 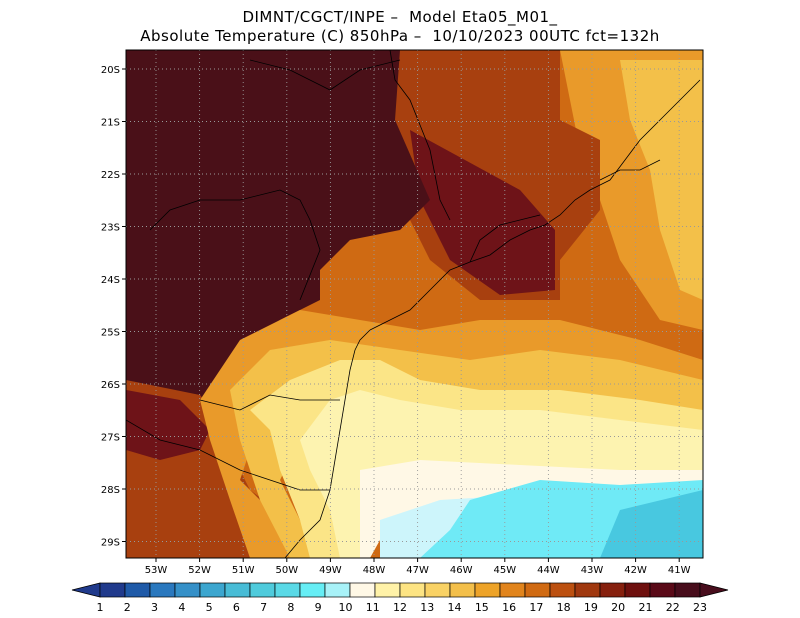 What do you see at coordinates (263, 607) in the screenshot?
I see `colorbar-label: 7` at bounding box center [263, 607].